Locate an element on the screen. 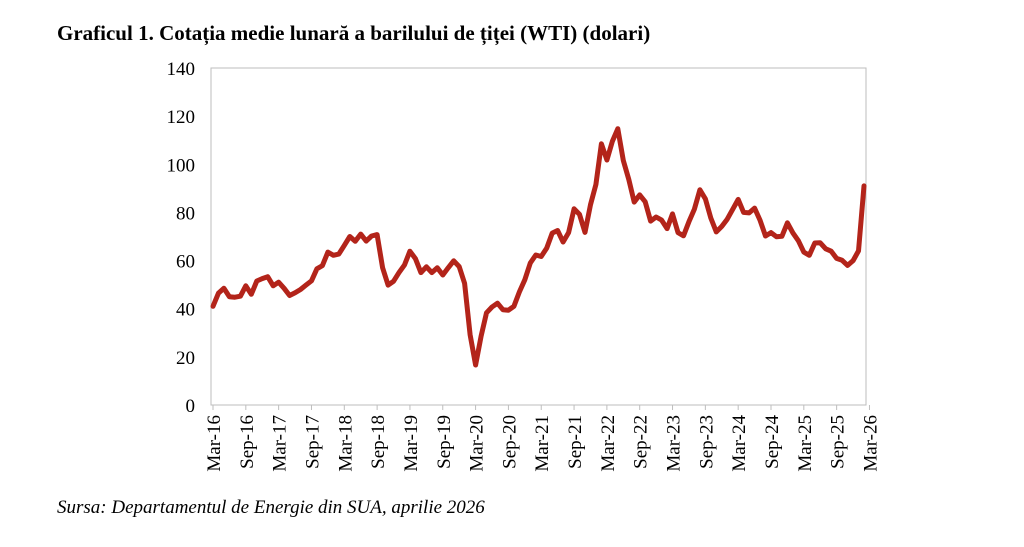 The height and width of the screenshot is (547, 1024). x-tick-label: Sep-20 is located at coordinates (509, 442).